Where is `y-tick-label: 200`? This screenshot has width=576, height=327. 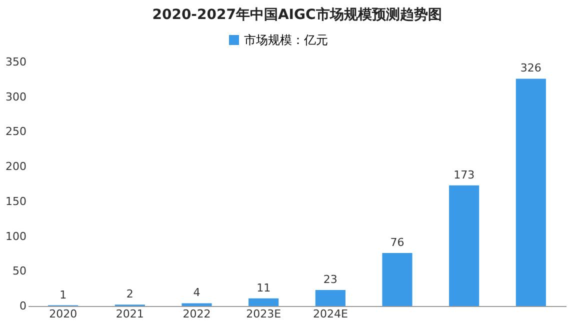
y-tick-label: 200 is located at coordinates (16, 167).